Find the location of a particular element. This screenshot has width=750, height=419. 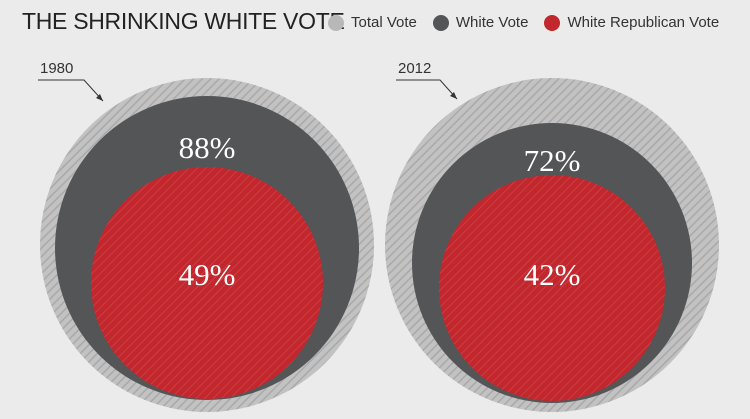

white-vote-label-2012: 72% is located at coordinates (552, 160).